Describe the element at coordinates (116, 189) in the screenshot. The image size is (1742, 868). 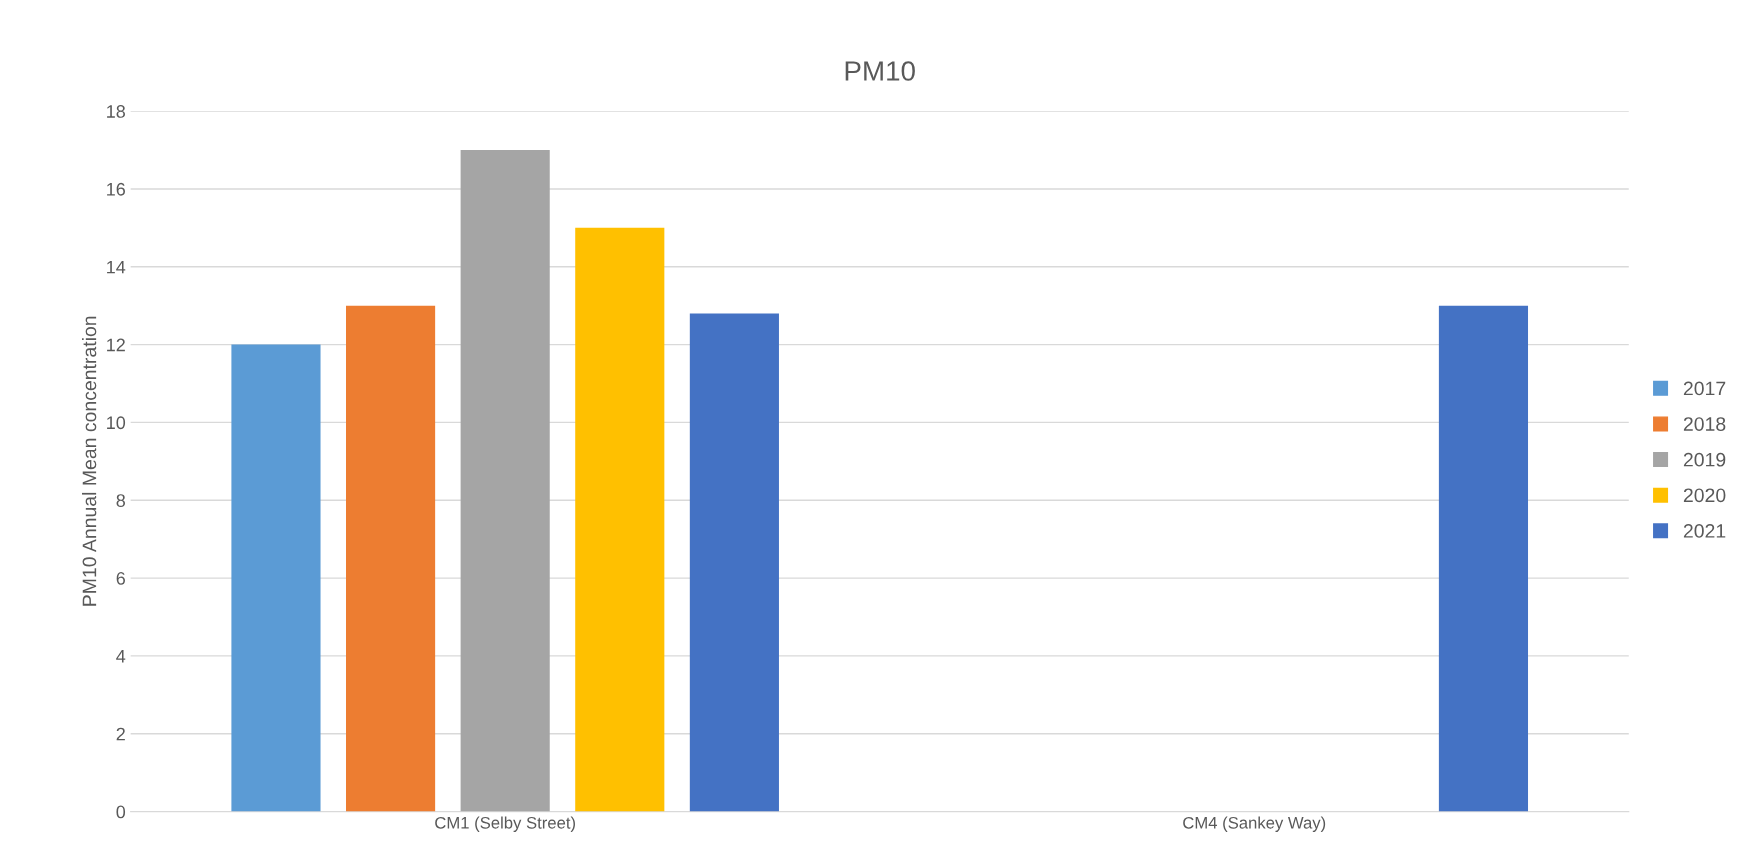
I see `y-tick-label: 16` at that location.